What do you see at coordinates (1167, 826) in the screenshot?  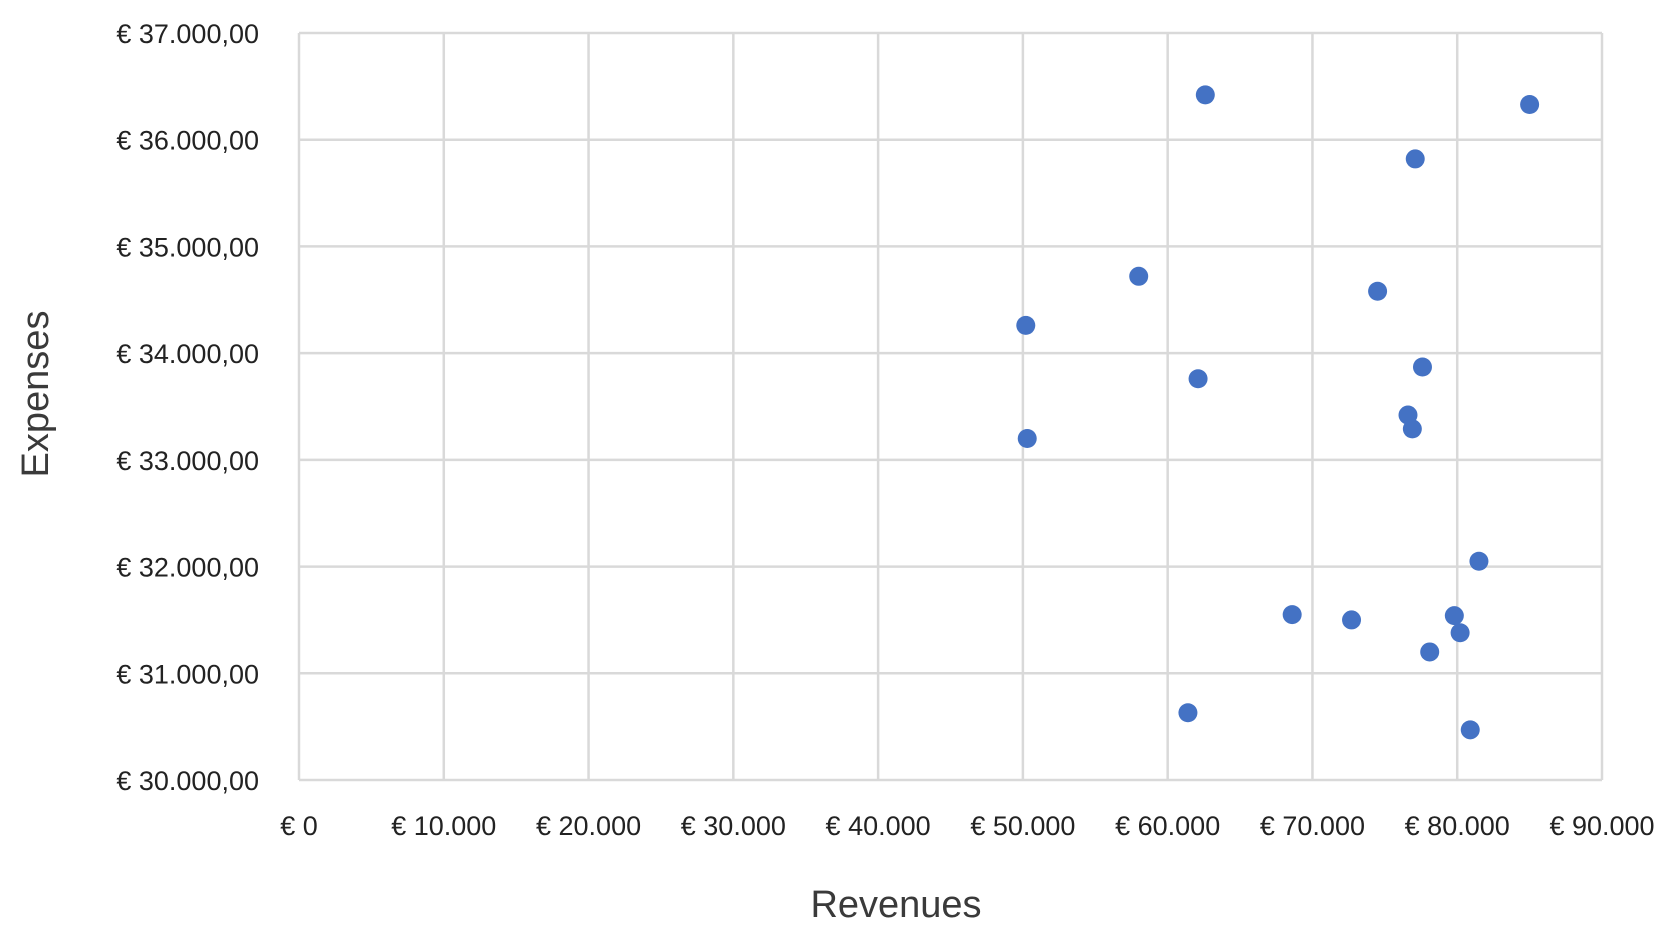 I see `x-tick-label: € 60.000` at bounding box center [1167, 826].